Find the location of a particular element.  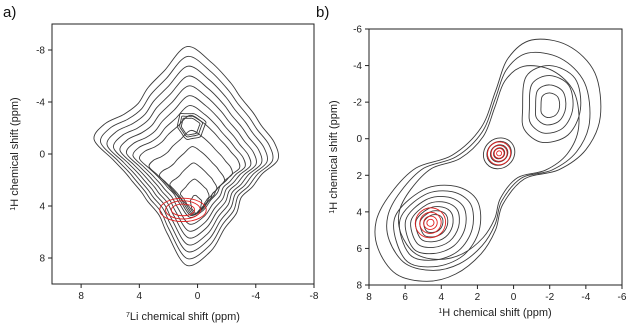

panel-a-x-ticks: 8 4 0 -4 -8 is located at coordinates (198, 293).